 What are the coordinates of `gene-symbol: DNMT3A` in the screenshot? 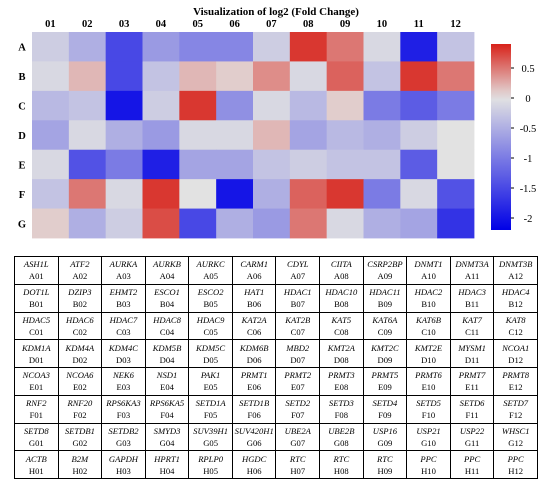 It's located at (472, 264).